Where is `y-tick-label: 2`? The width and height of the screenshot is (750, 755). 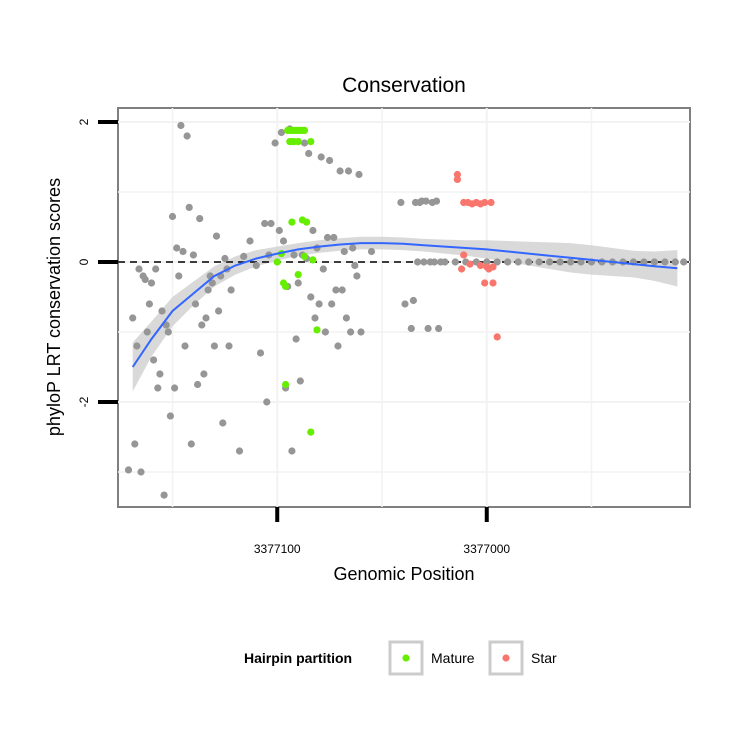 y-tick-label: 2 is located at coordinates (84, 121).